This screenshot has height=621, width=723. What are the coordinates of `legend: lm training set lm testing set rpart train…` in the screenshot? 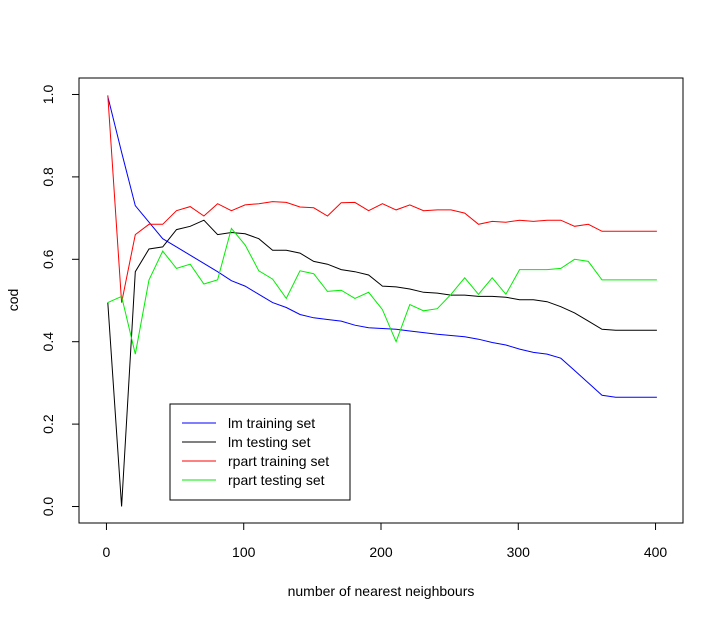 It's located at (260, 452).